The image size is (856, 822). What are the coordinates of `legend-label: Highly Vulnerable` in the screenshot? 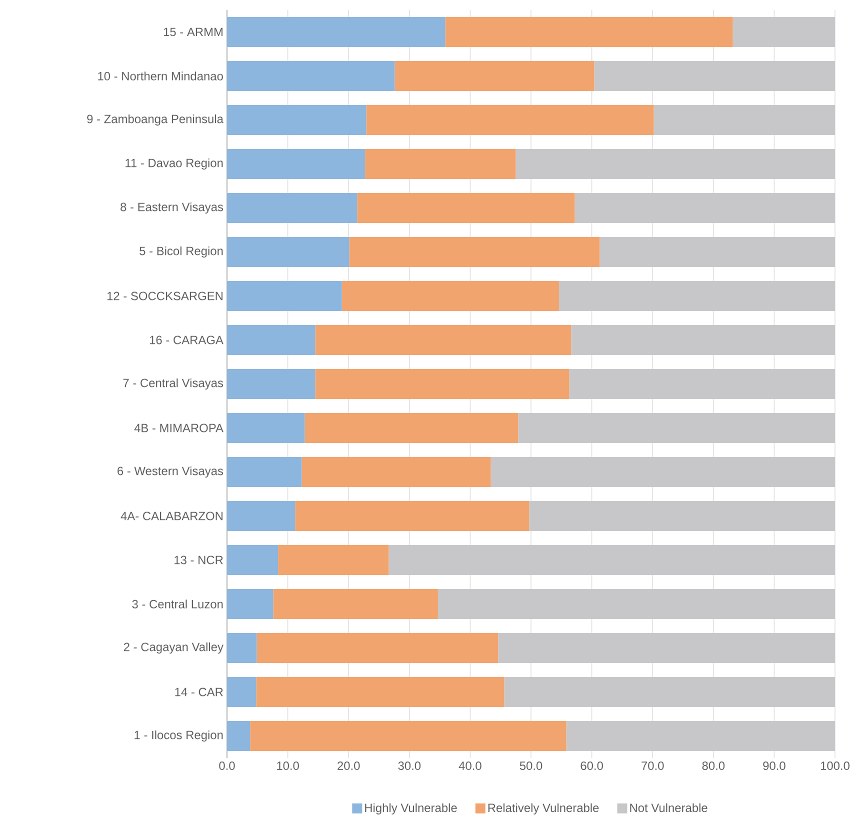 It's located at (411, 808).